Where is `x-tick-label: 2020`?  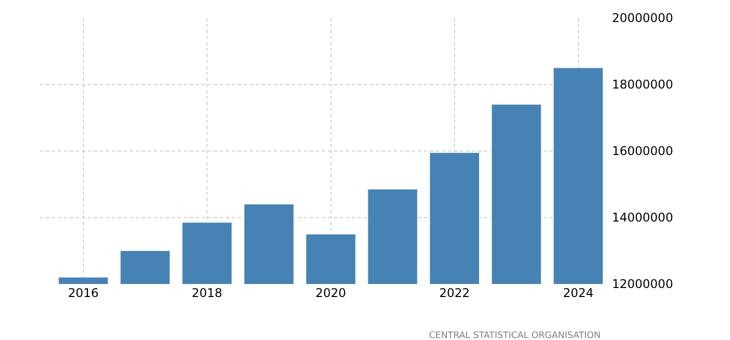 x-tick-label: 2020 is located at coordinates (331, 293).